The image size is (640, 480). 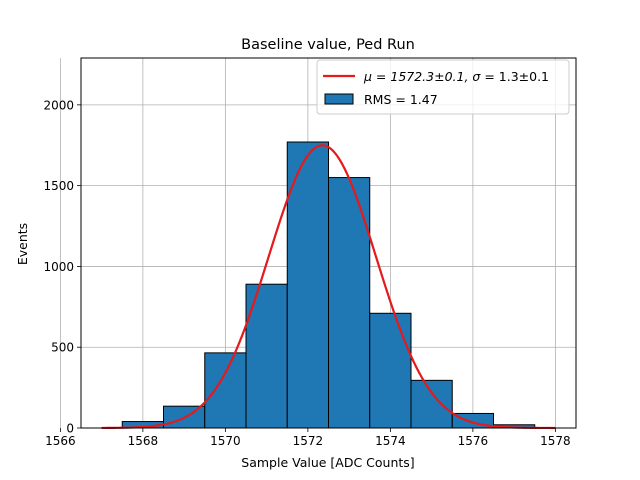 I want to click on legend-box, so click(x=443, y=87).